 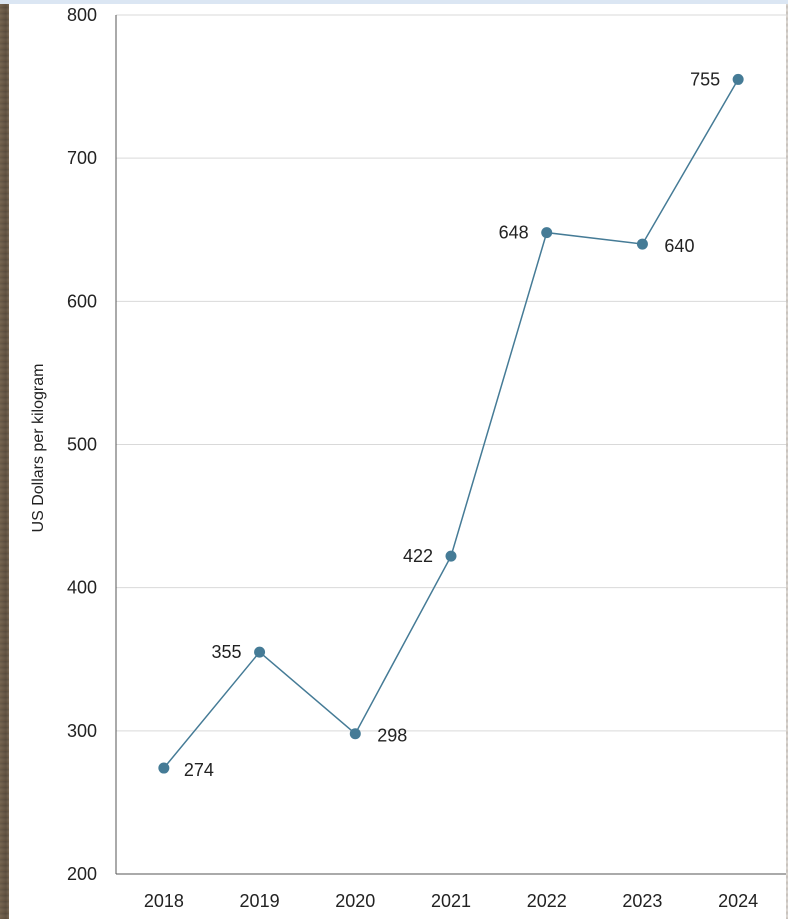 I want to click on data-label: 355, so click(x=227, y=652).